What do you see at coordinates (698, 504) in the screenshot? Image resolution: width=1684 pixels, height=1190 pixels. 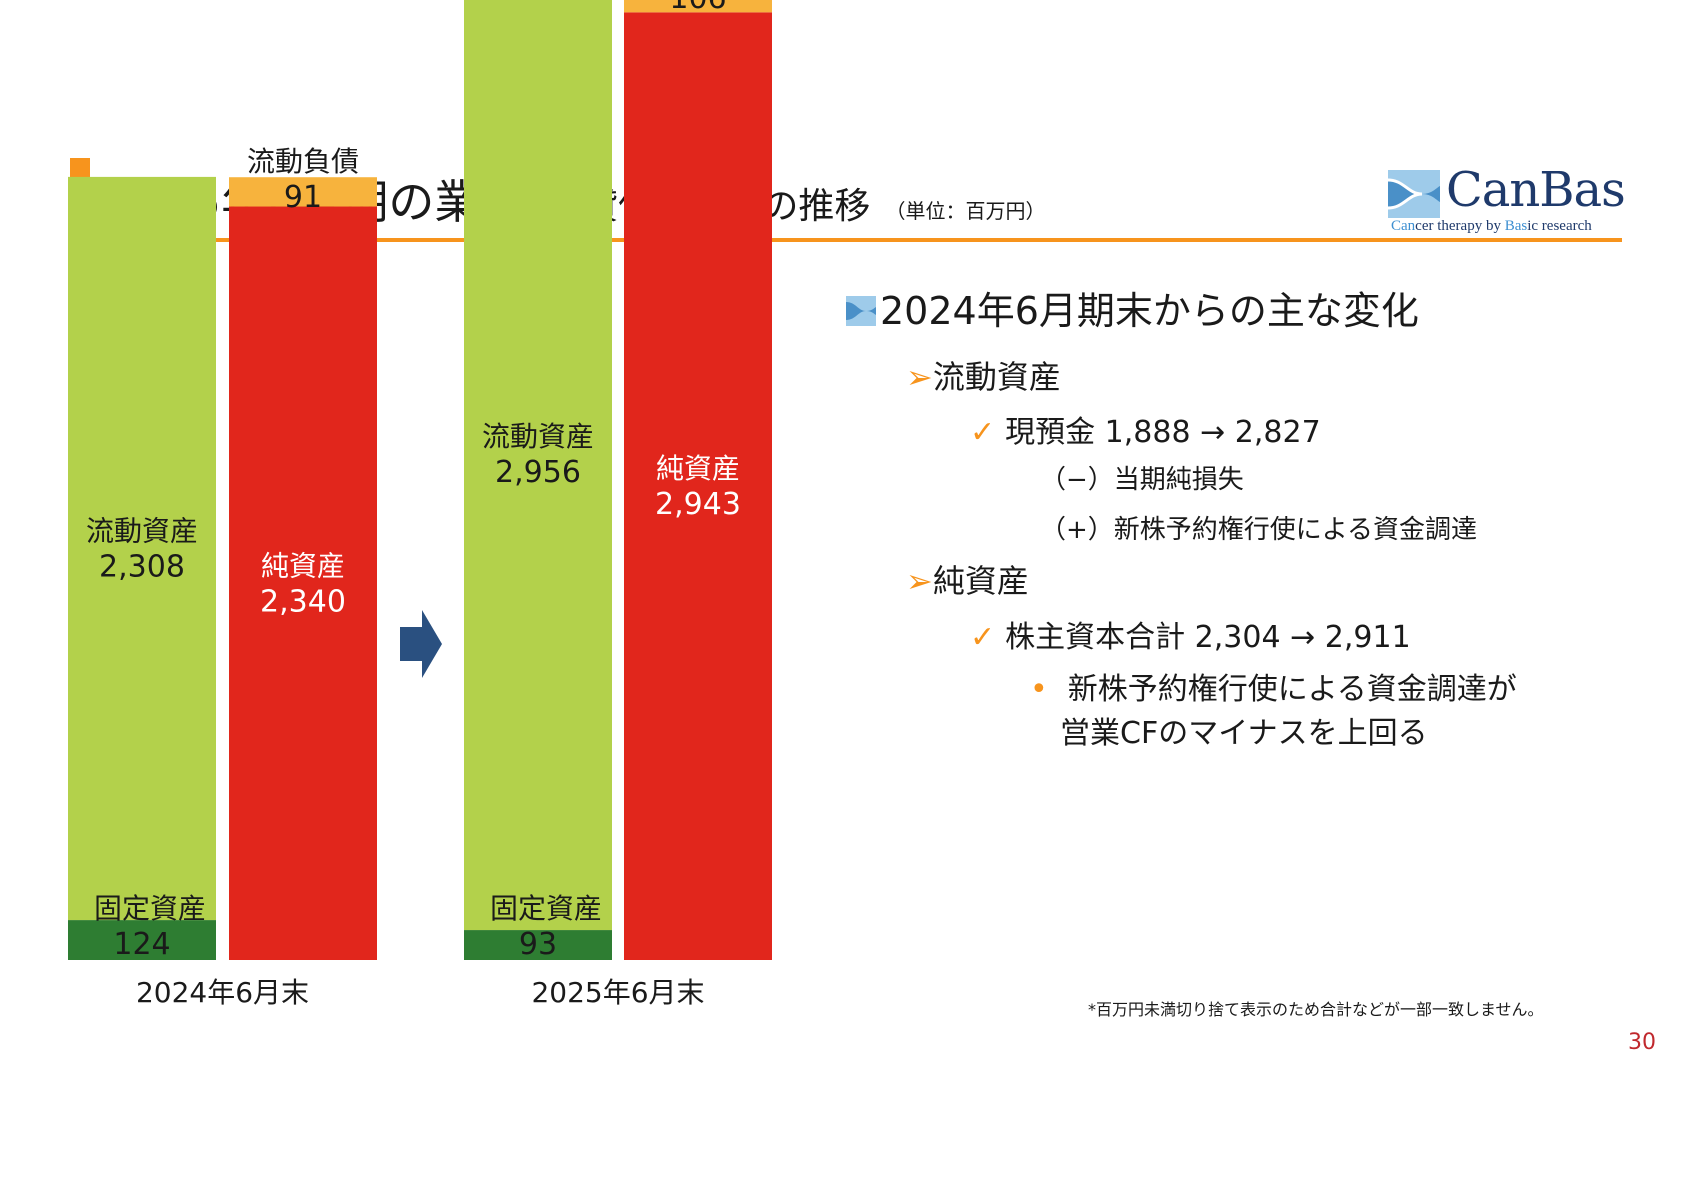 I see `value-net-assets: 2,943` at bounding box center [698, 504].